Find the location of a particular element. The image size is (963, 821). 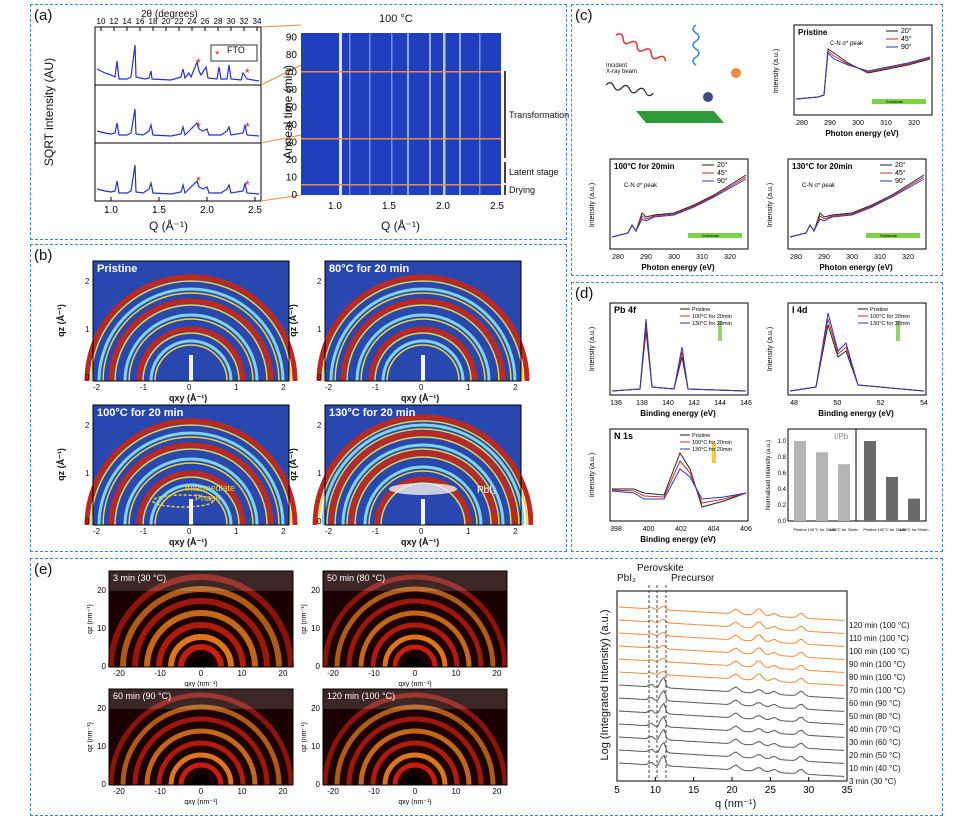

map-x-ticks: 1.0 1.5 2.0 2.5 is located at coordinates (416, 206).